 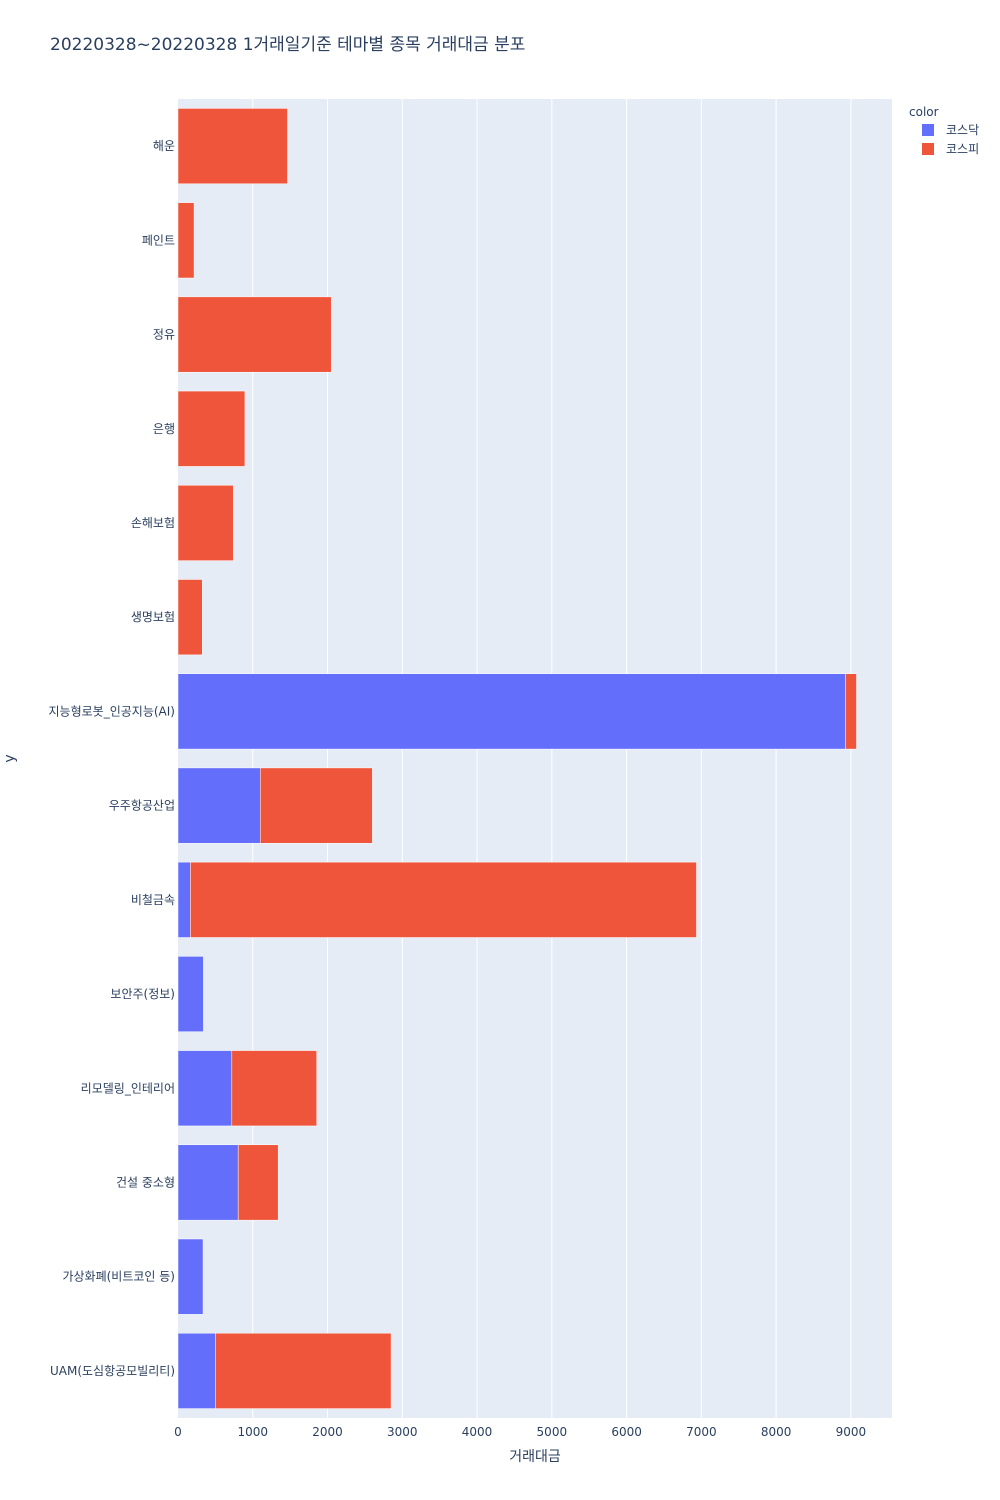 What do you see at coordinates (287, 45) in the screenshot?
I see `chart-title: 20220328~20220328 1거래일기준 테마별 종목 거래대금 분포` at bounding box center [287, 45].